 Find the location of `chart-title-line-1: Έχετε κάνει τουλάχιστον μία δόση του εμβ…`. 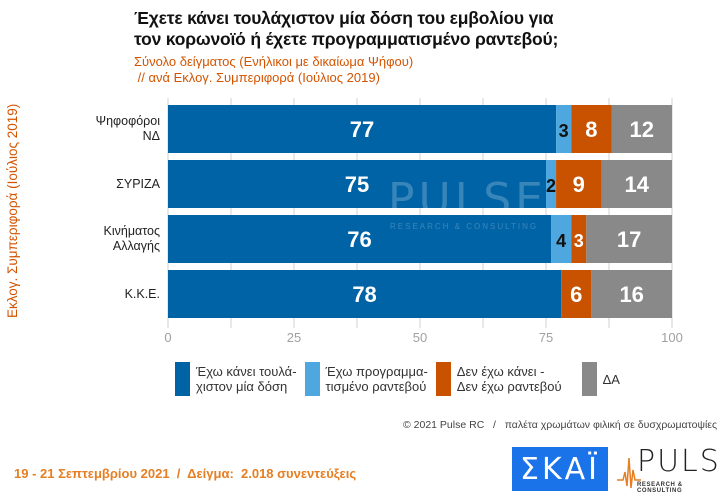

chart-title-line-1: Έχετε κάνει τουλάχιστον μία δόση του εμβ… is located at coordinates (344, 18).